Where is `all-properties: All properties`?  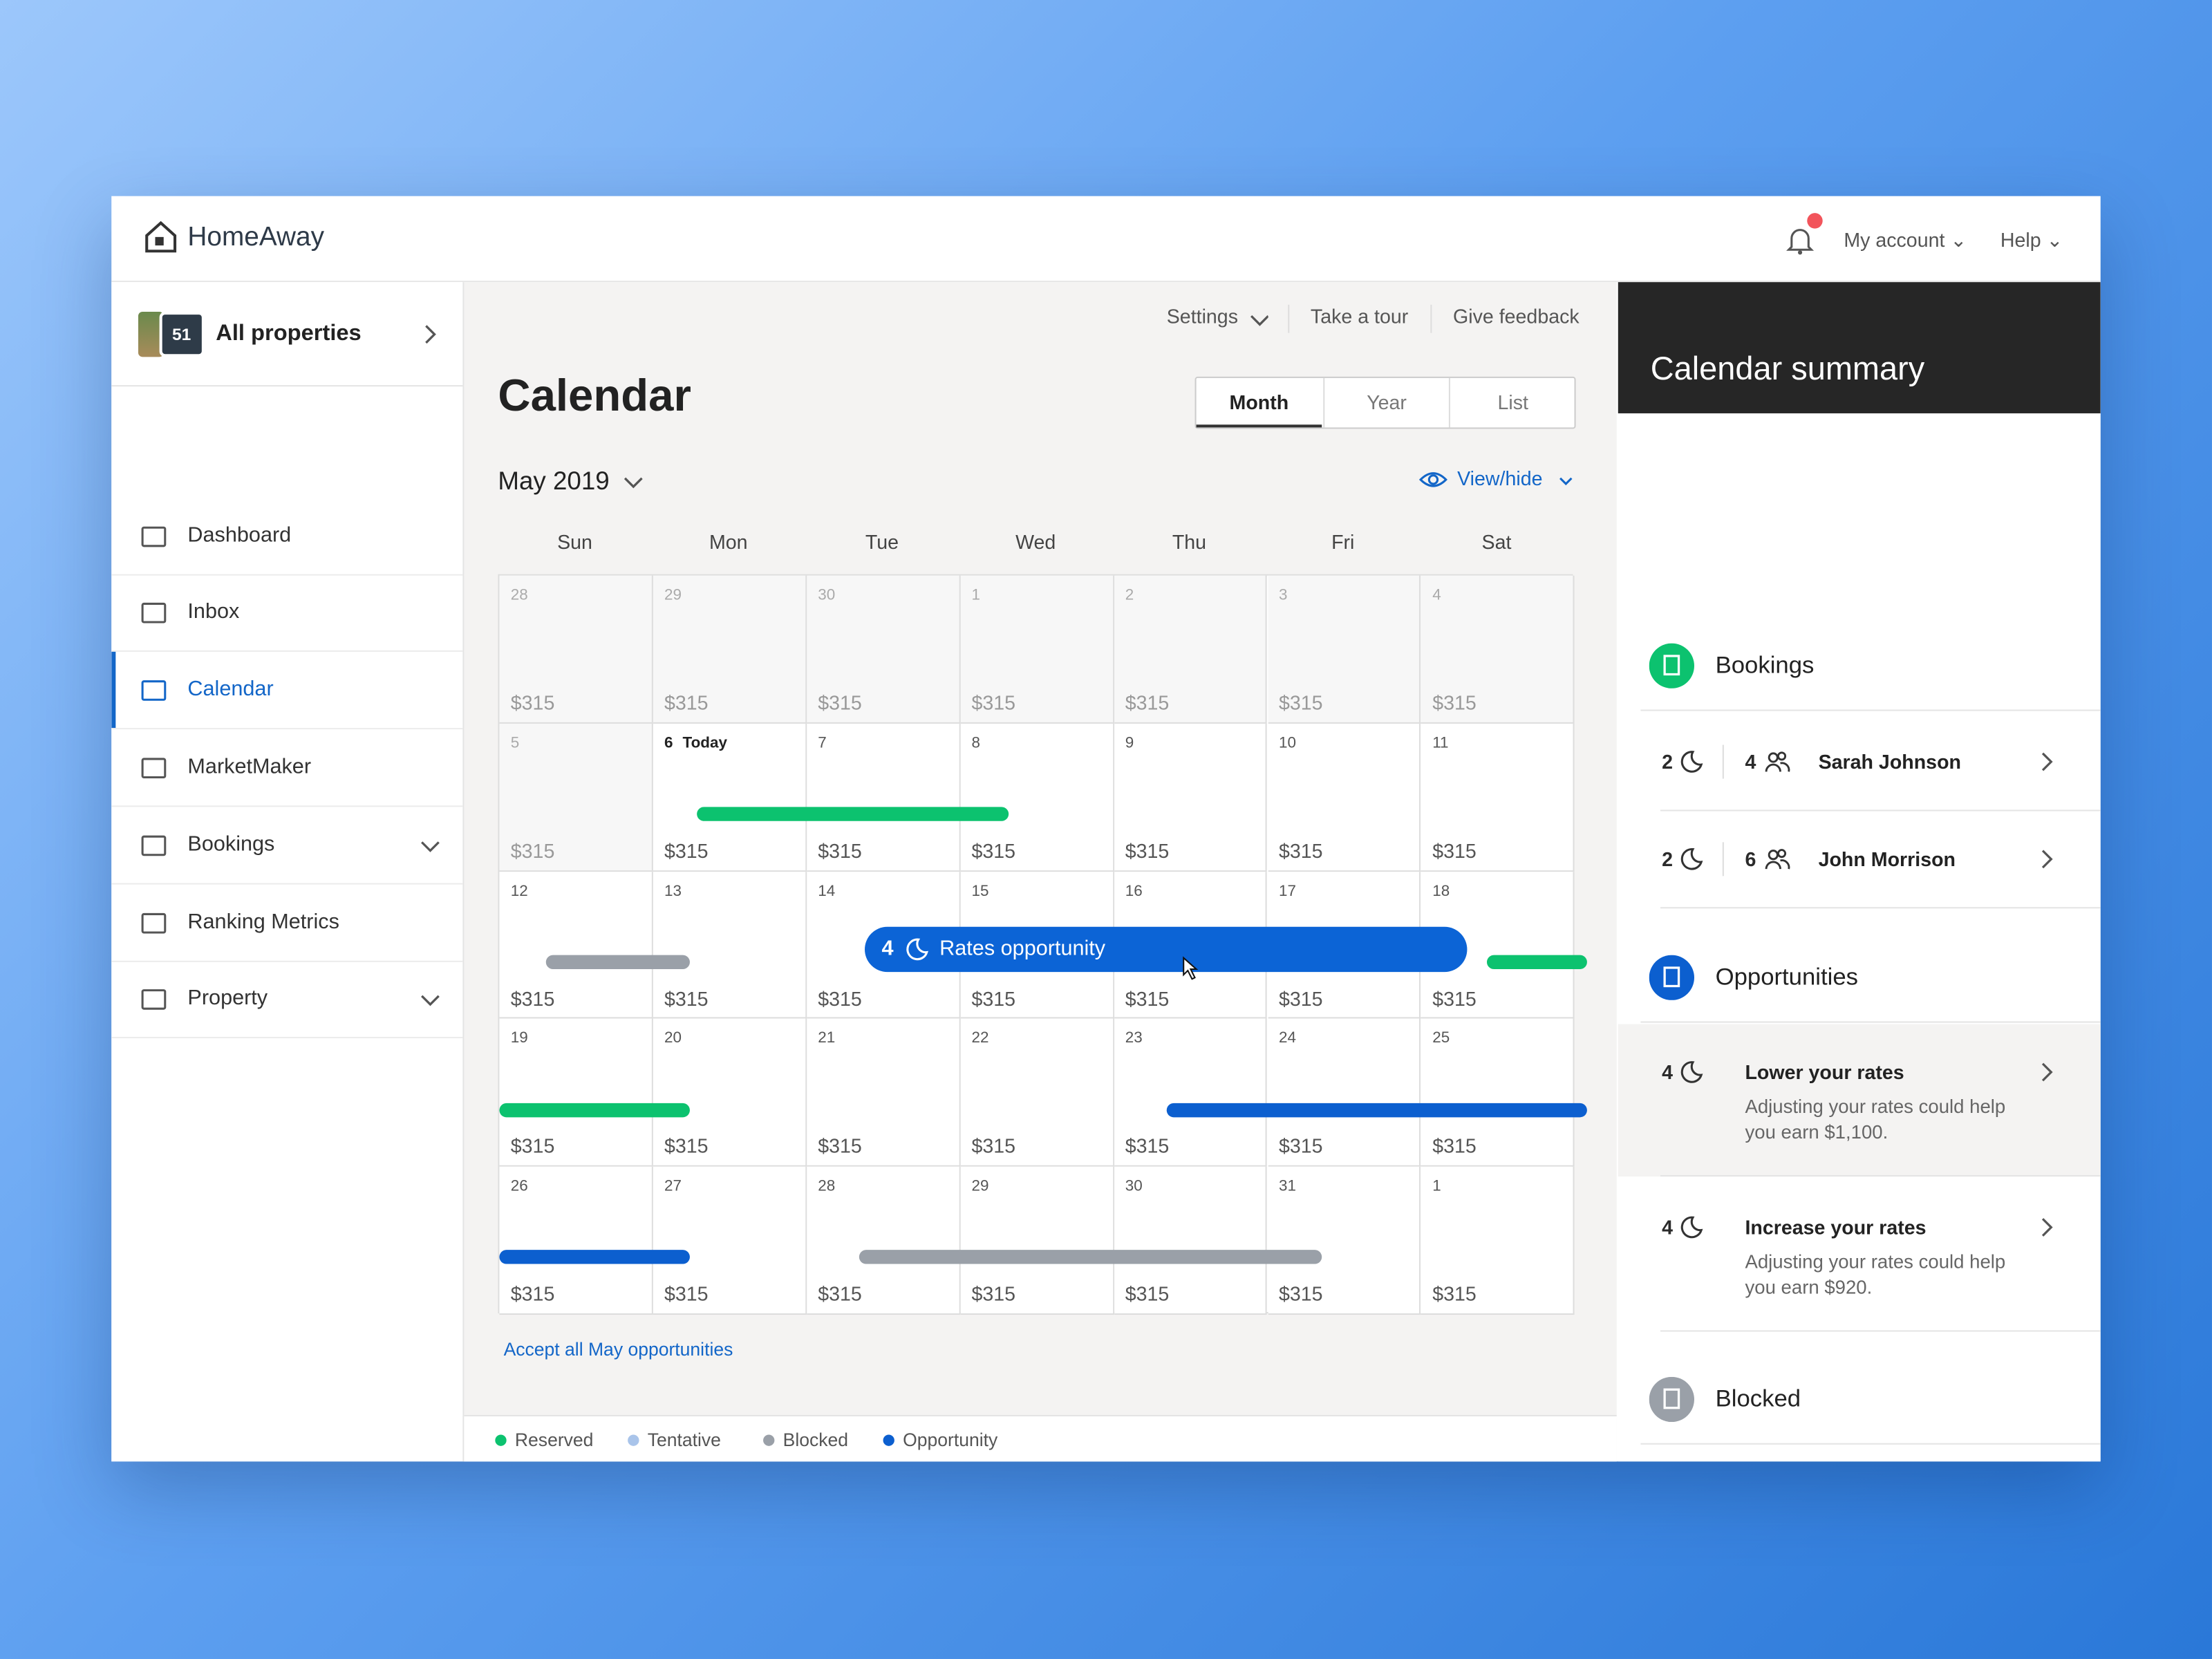
all-properties: All properties is located at coordinates (289, 333).